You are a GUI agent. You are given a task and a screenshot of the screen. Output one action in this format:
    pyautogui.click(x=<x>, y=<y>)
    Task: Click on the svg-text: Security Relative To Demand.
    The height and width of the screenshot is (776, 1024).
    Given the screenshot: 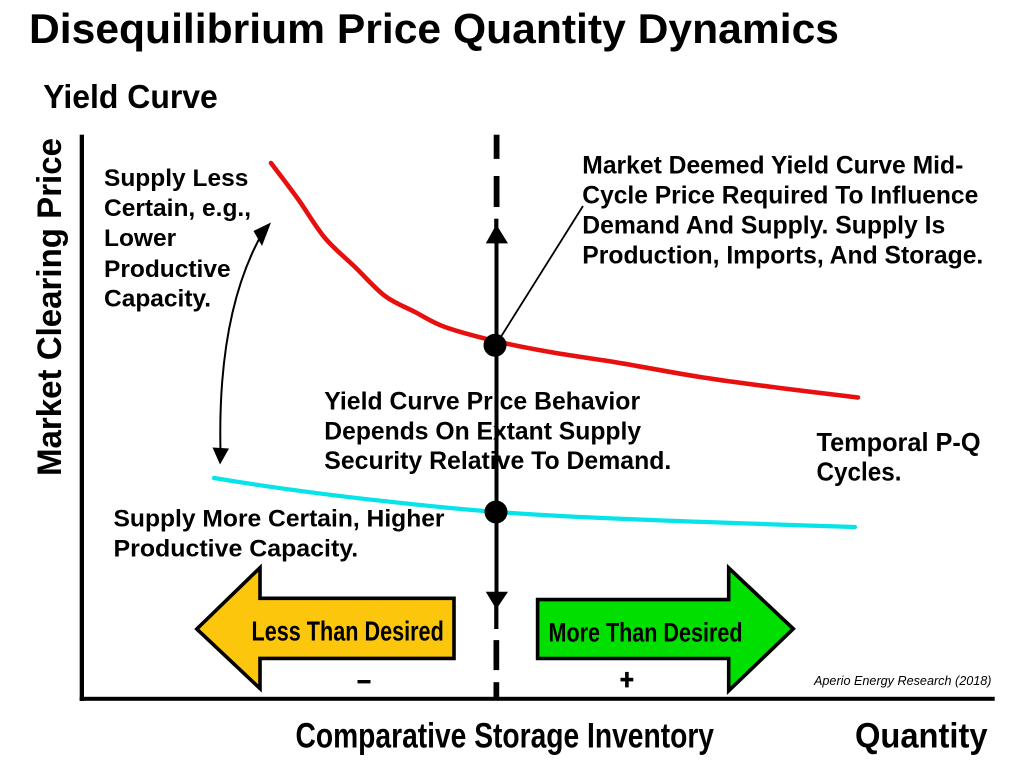 What is the action you would take?
    pyautogui.click(x=497, y=461)
    